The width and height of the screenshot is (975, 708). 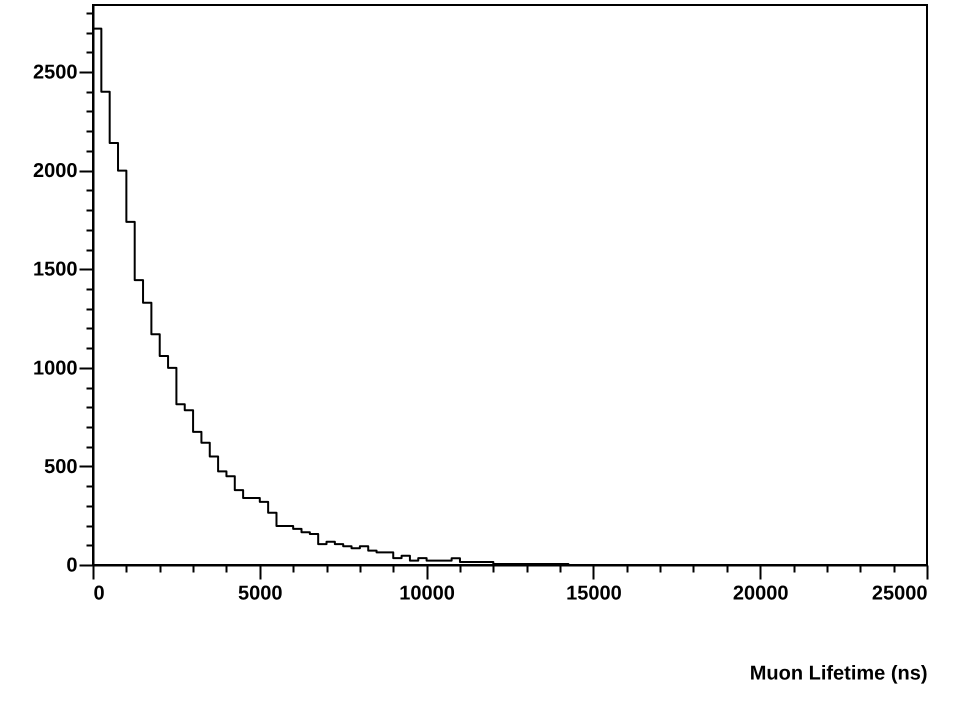 I want to click on x-tick-label: 25000, so click(x=900, y=593).